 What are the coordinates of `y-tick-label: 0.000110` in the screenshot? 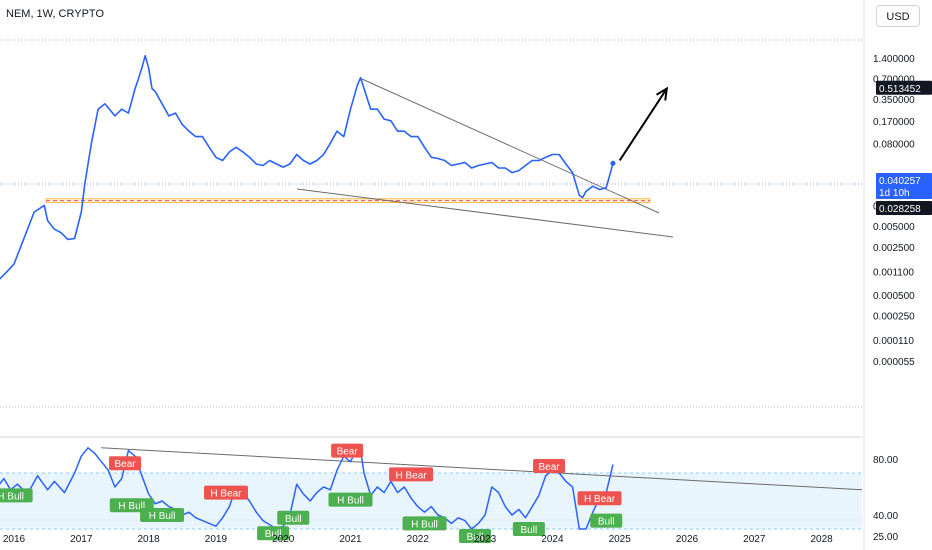 It's located at (893, 341).